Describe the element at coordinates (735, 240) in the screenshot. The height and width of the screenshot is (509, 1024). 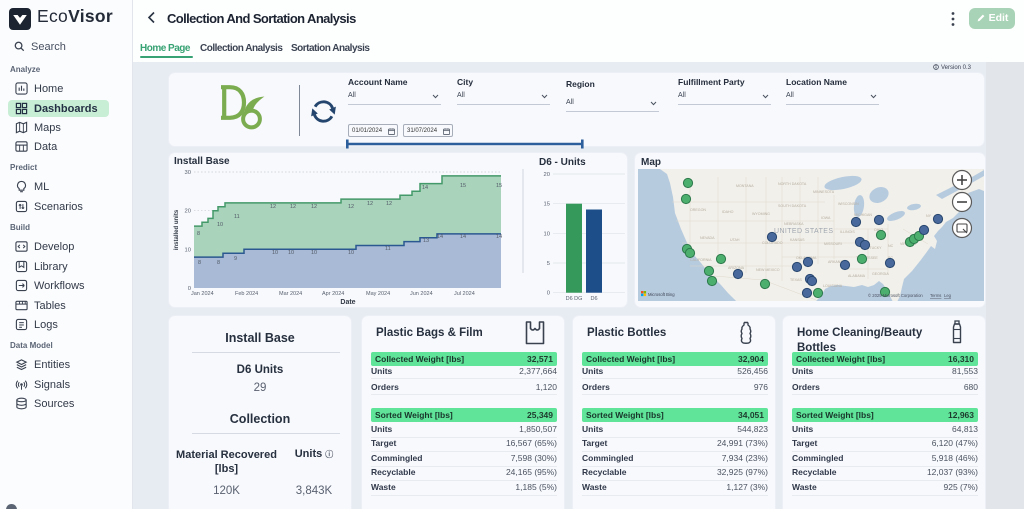
I see `svg-text: UTAH` at that location.